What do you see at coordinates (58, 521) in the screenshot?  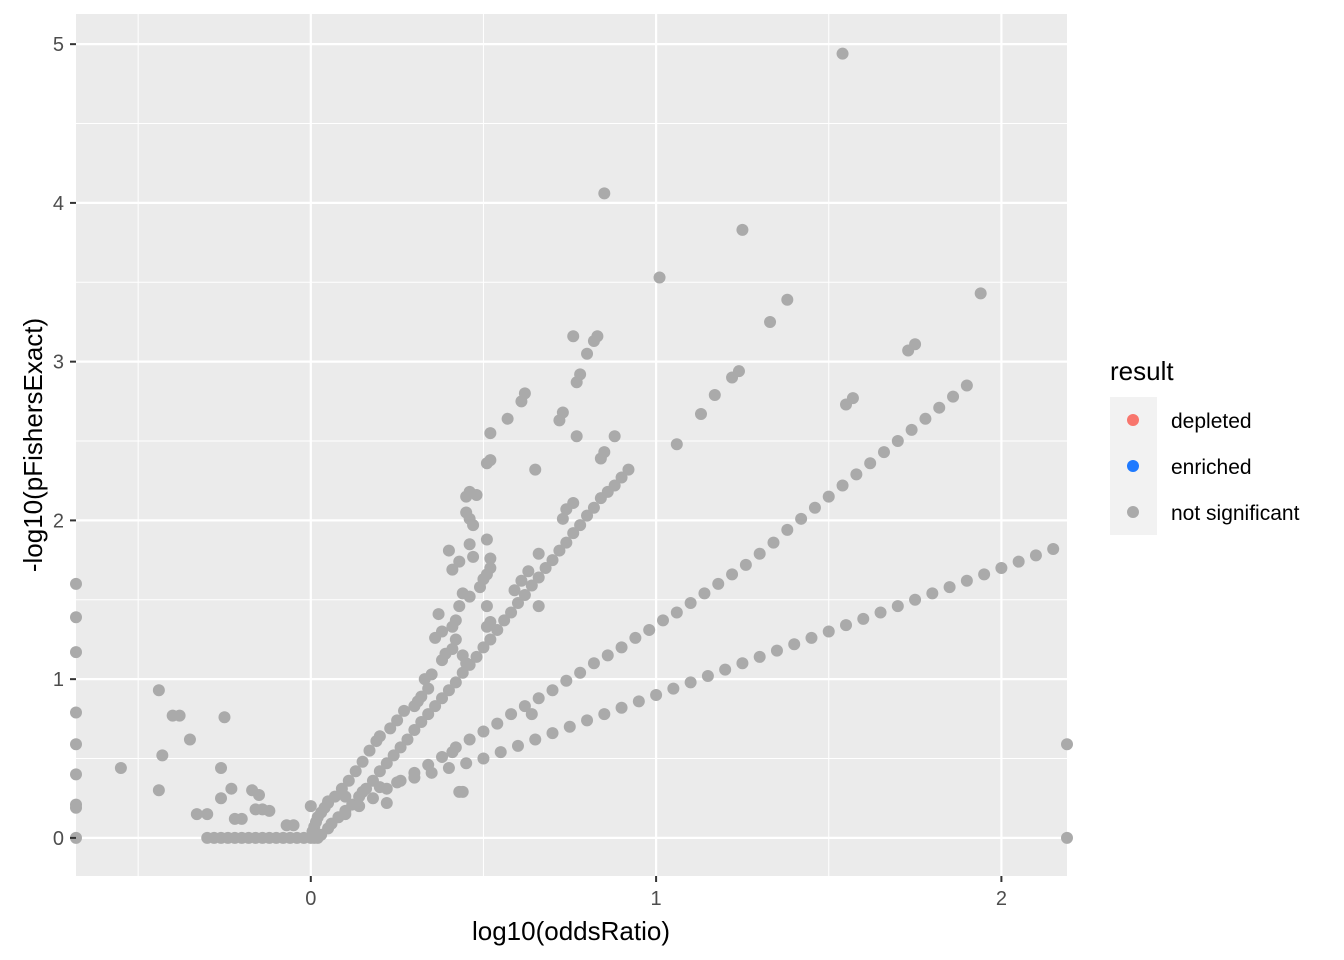 I see `y-tick-label: 2` at bounding box center [58, 521].